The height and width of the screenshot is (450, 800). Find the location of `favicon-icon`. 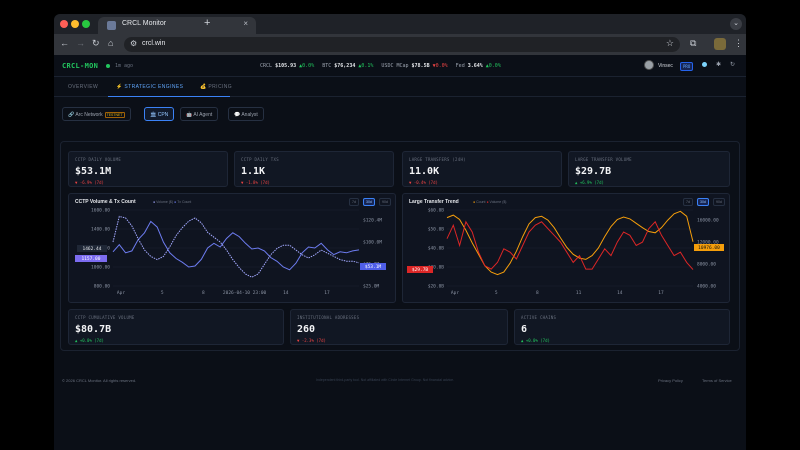

favicon-icon is located at coordinates (111, 25).